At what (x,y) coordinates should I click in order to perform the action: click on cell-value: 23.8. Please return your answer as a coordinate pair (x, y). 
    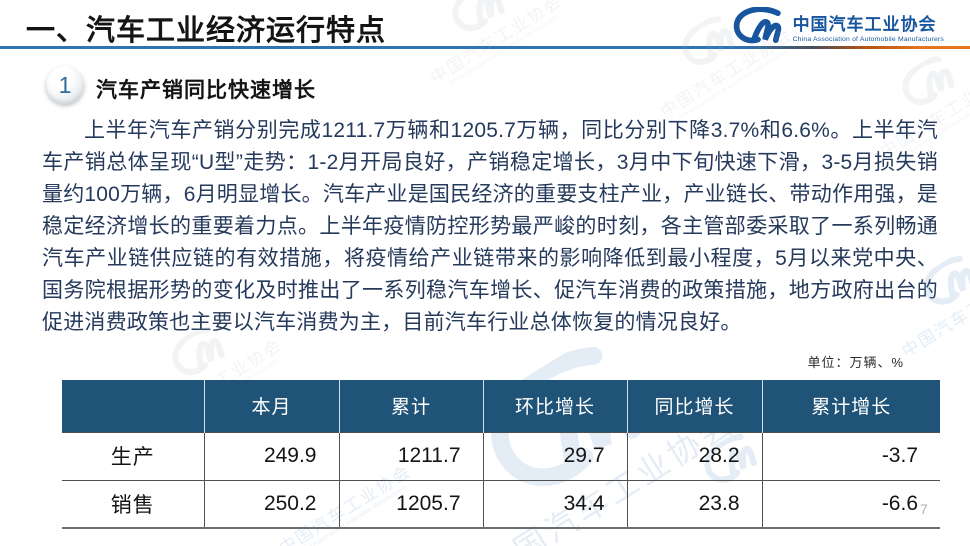
    Looking at the image, I should click on (694, 504).